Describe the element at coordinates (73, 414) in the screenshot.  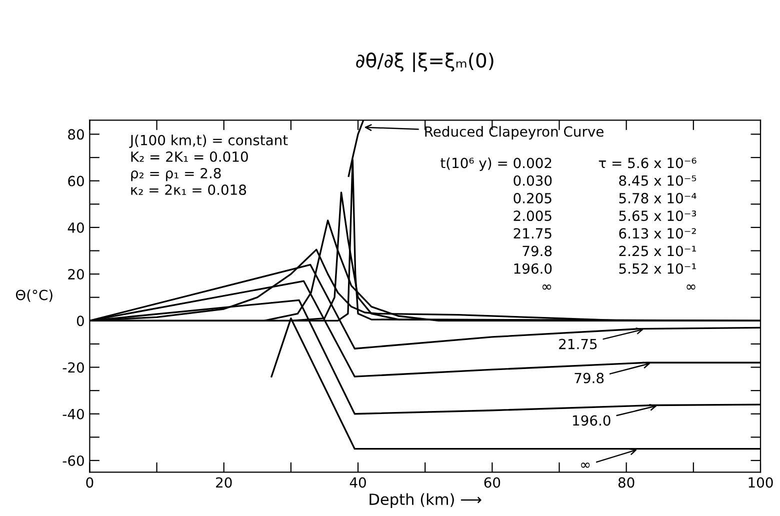
I see `y-tick-label: -40` at that location.